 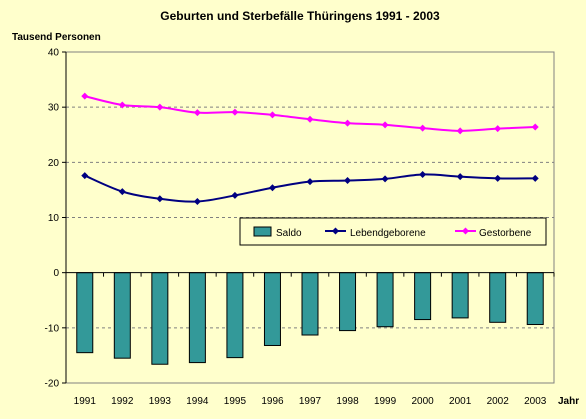 I want to click on y-tick-label: 40, so click(x=54, y=53).